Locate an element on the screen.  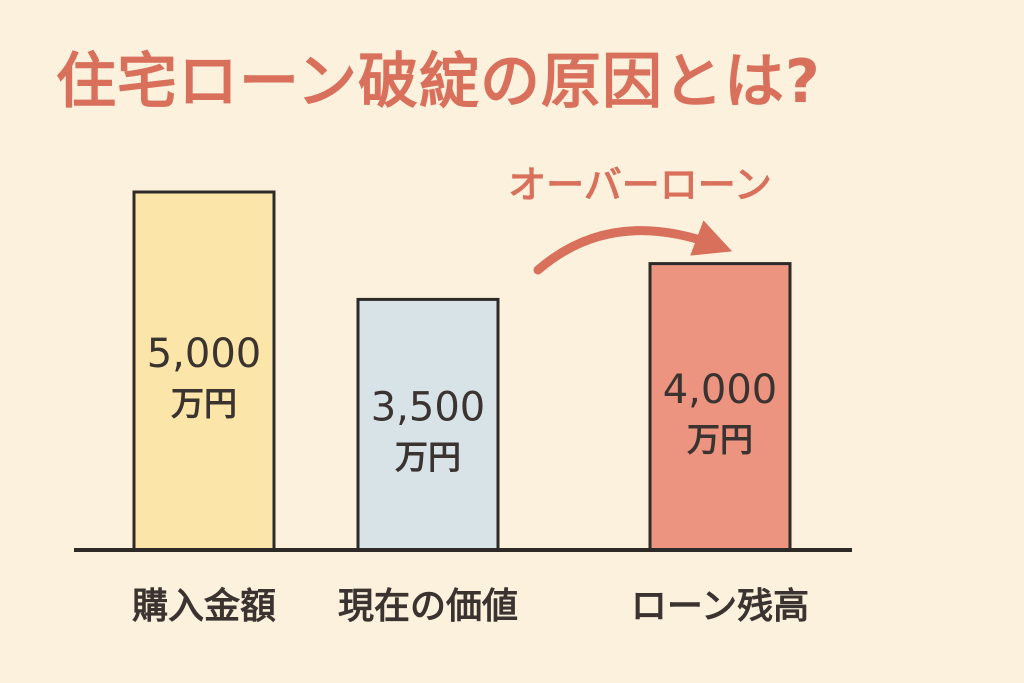
chart-title: 住宅ローン破綻の原因とは? is located at coordinates (438, 82).